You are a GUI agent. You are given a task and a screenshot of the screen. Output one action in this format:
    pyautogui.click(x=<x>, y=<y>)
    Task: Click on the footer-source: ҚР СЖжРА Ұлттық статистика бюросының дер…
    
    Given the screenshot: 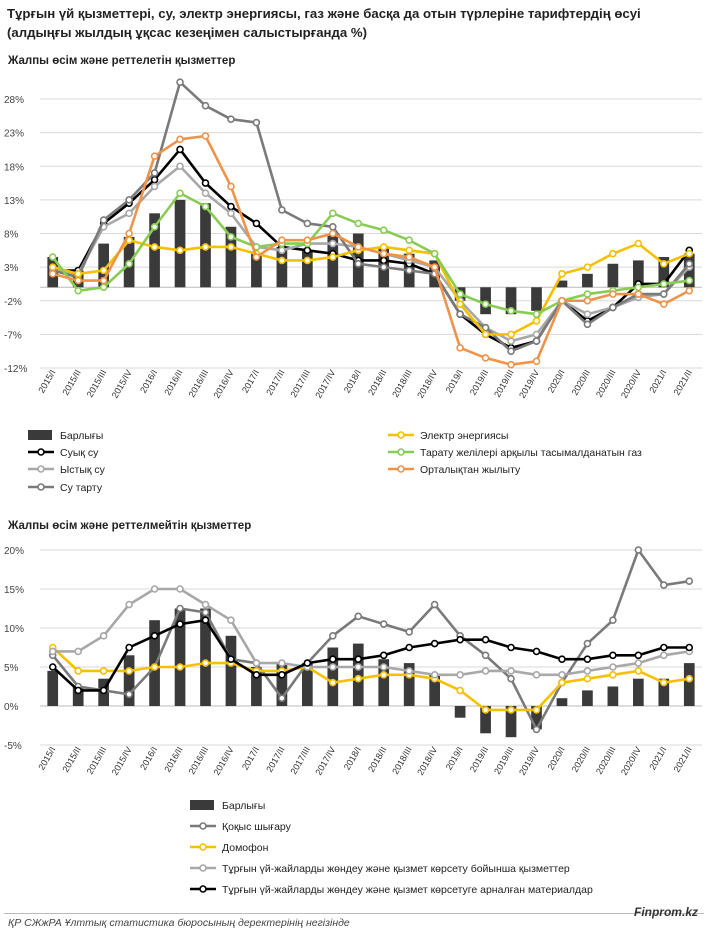 What is the action you would take?
    pyautogui.click(x=179, y=923)
    